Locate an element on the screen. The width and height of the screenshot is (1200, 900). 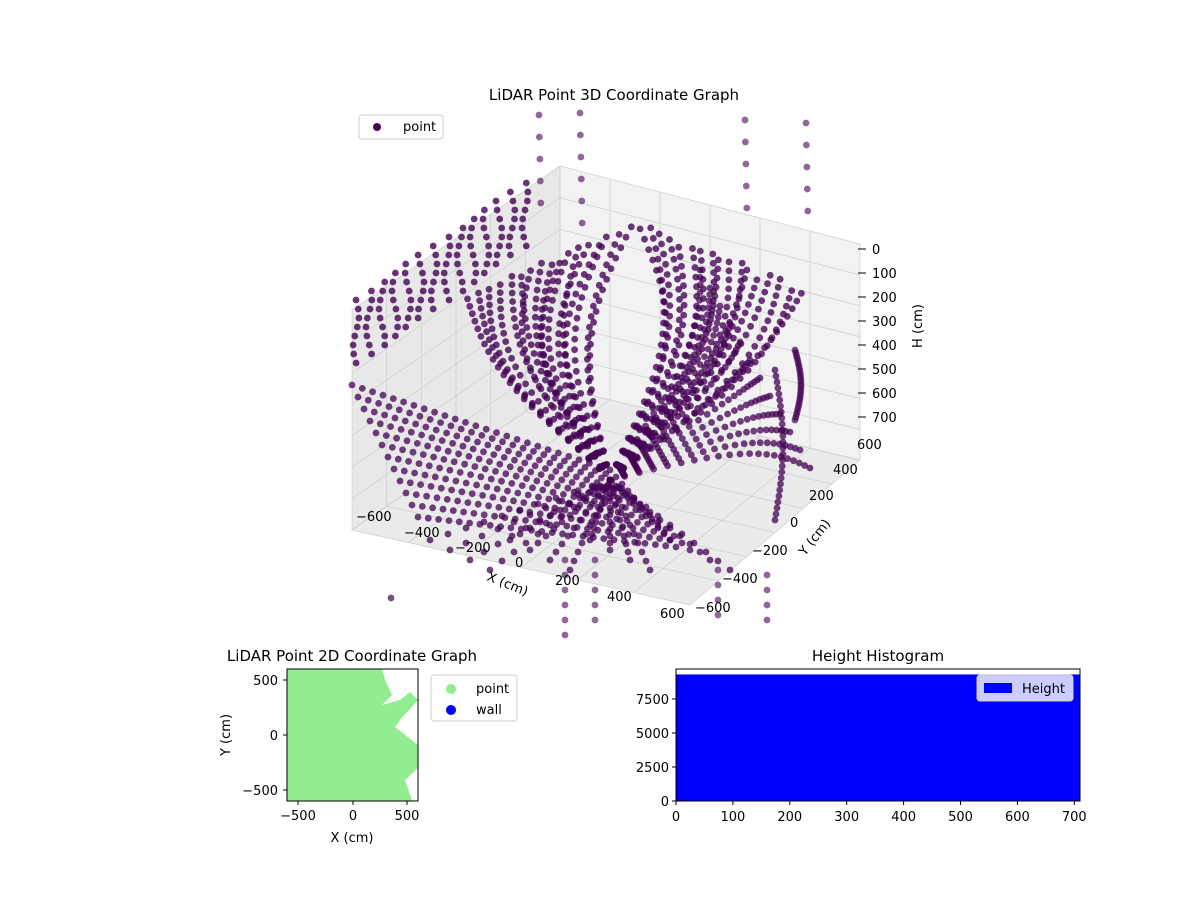
x-axis-label-2d: X (cm) is located at coordinates (352, 838).